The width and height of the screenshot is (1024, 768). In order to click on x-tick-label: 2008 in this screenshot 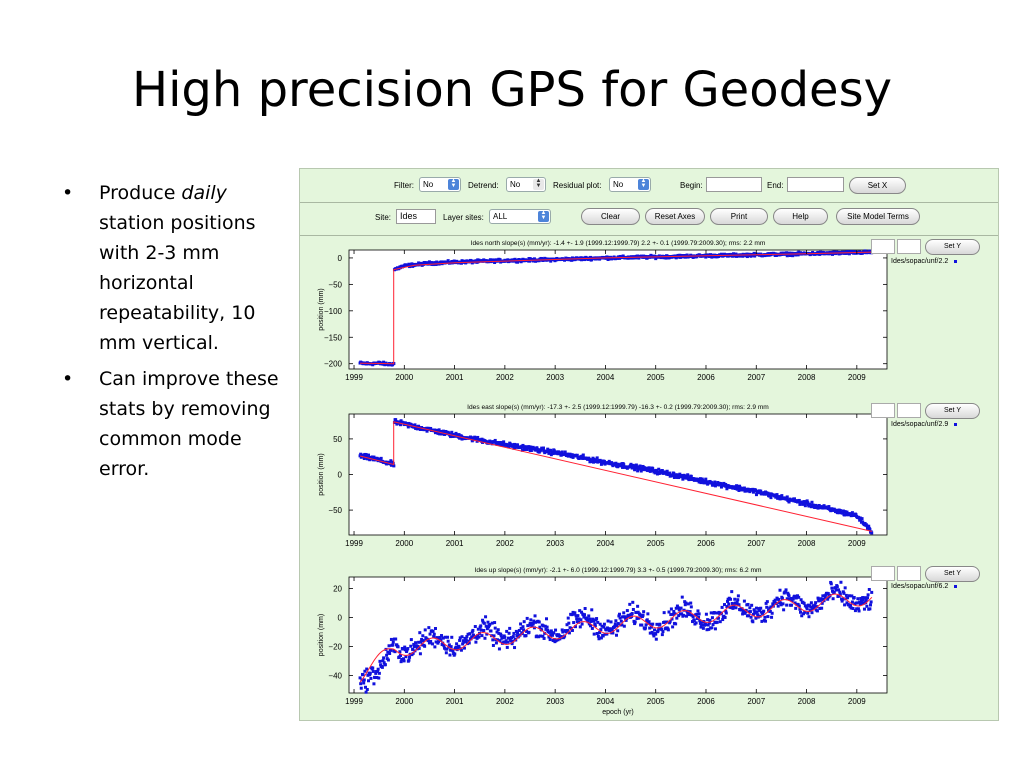, I will do `click(807, 543)`.